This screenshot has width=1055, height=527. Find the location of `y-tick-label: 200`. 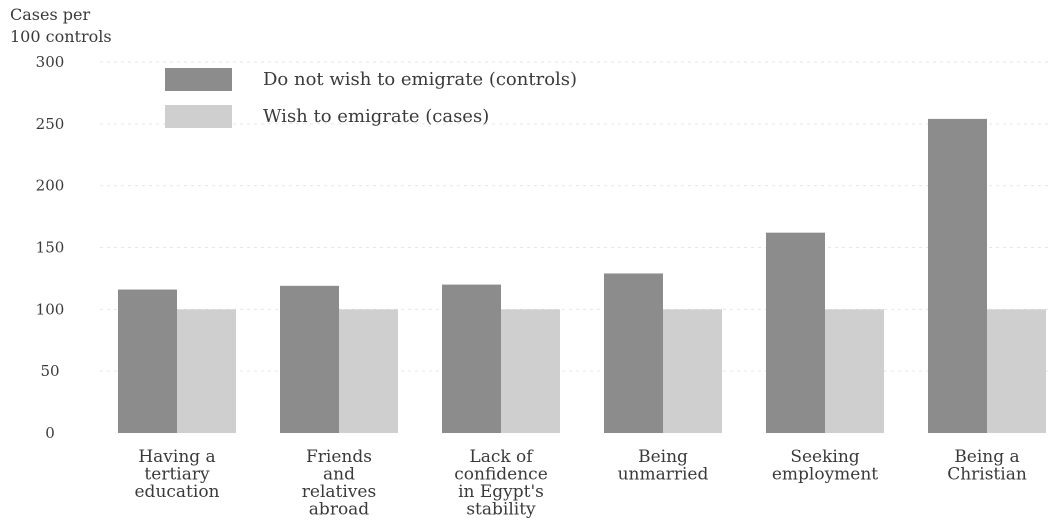

y-tick-label: 200 is located at coordinates (50, 186).